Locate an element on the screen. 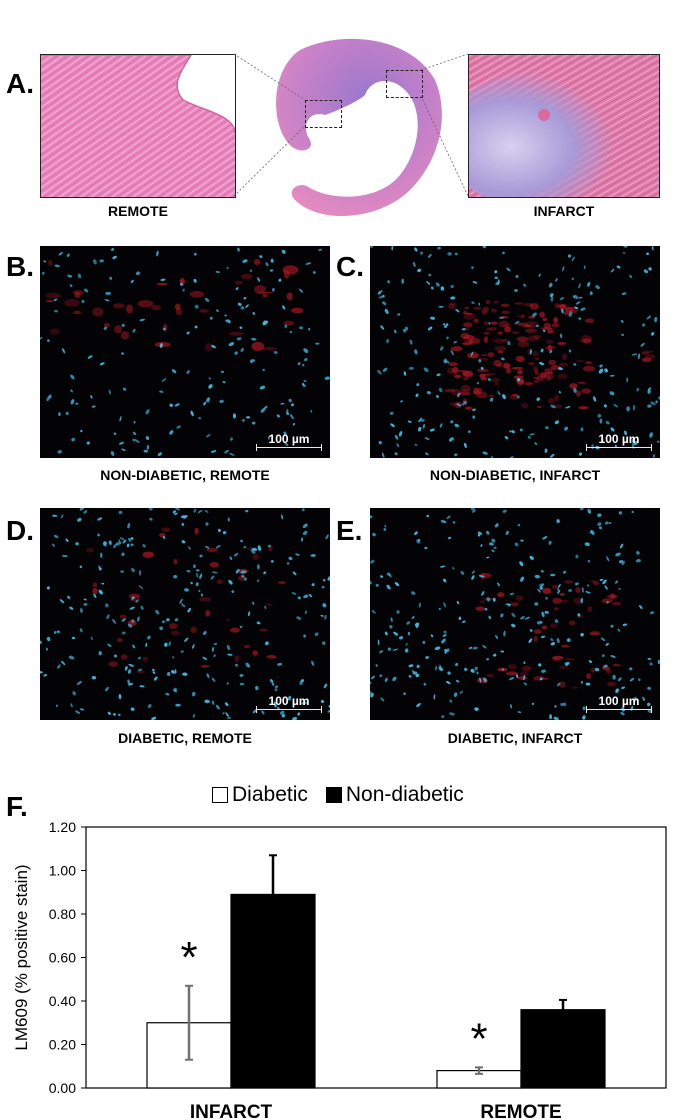 Image resolution: width=675 pixels, height=1120 pixels. whole-heart-section is located at coordinates (350, 130).